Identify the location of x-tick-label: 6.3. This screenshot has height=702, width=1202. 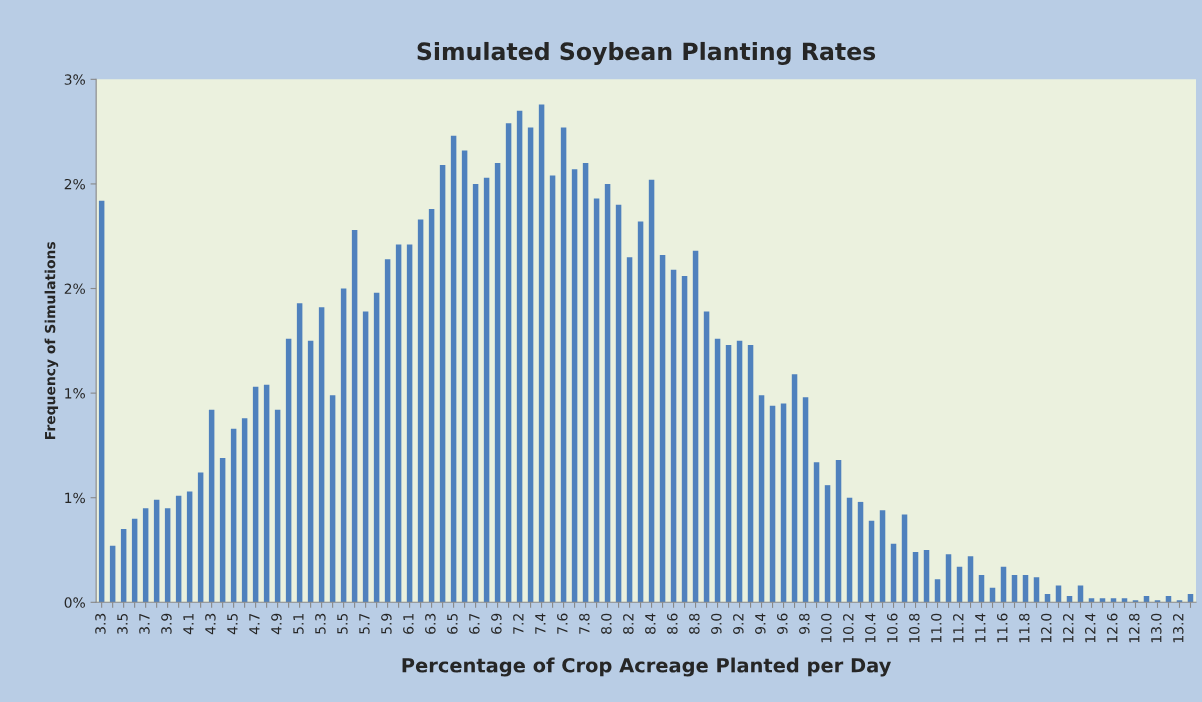
(430, 623).